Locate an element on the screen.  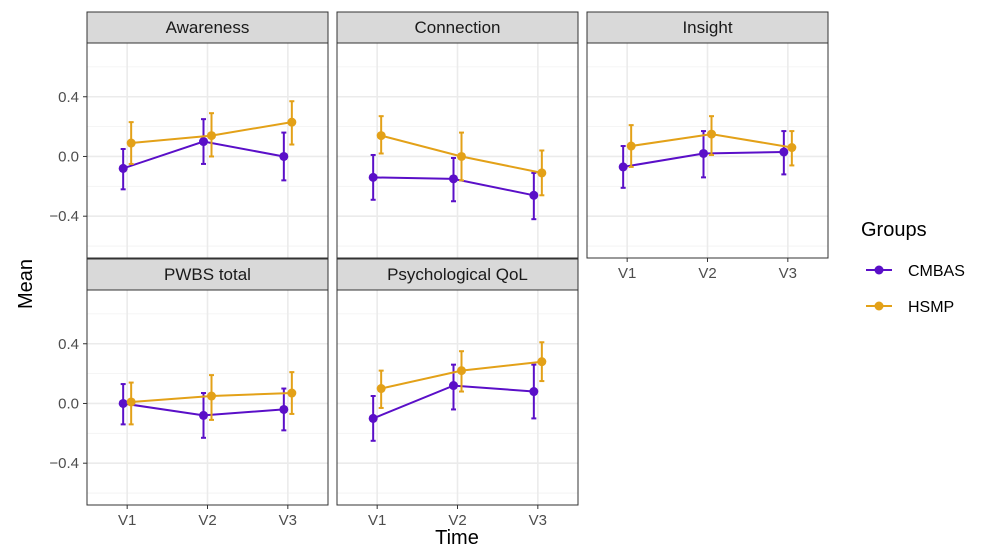
legend: Groups CMBAS HSMP is located at coordinates (913, 267).